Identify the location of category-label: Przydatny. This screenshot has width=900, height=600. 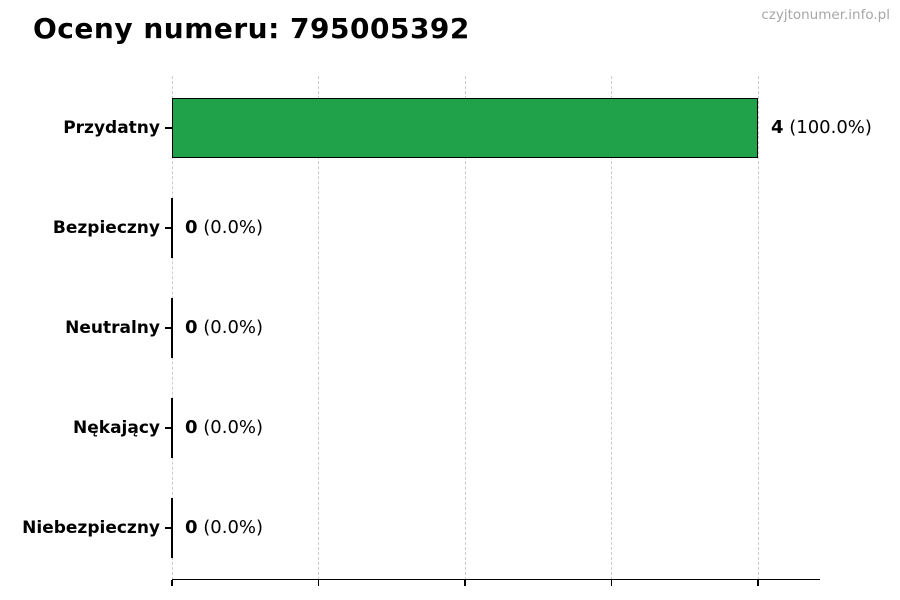
(111, 128).